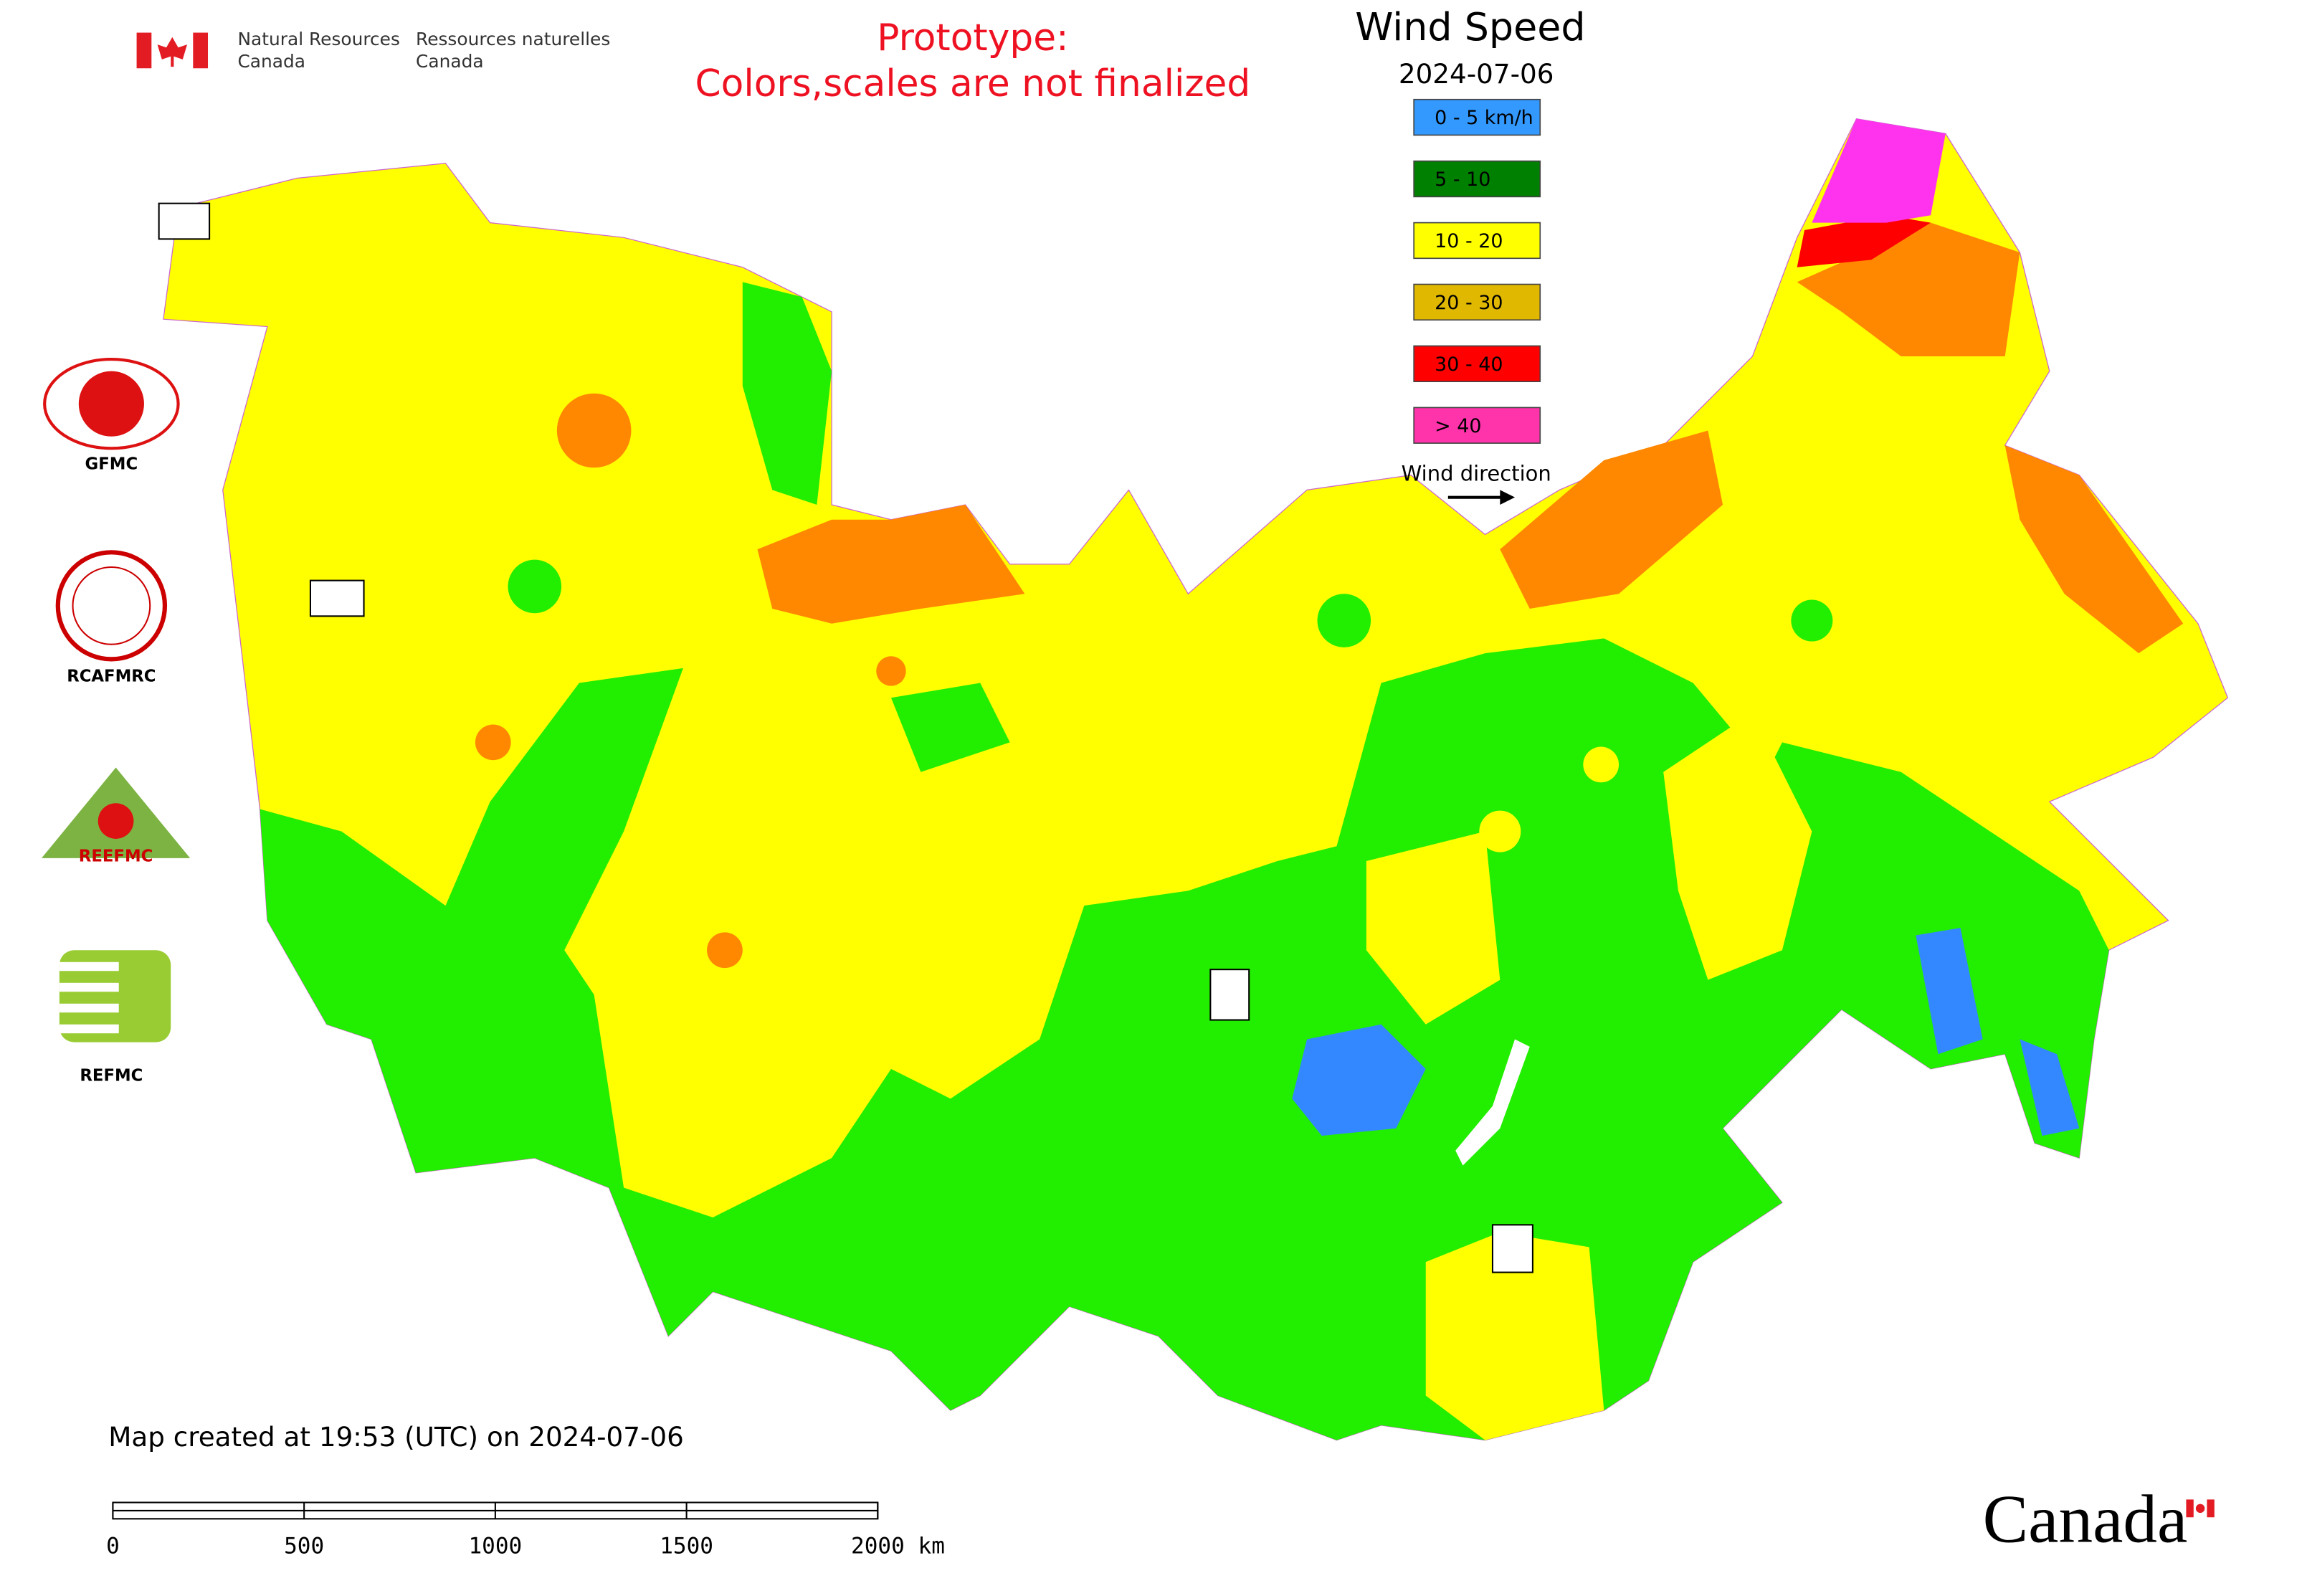 The image size is (2302, 1596). What do you see at coordinates (396, 1437) in the screenshot?
I see `footer: Map created at 19:53 (UTC) on 2024-07-06` at bounding box center [396, 1437].